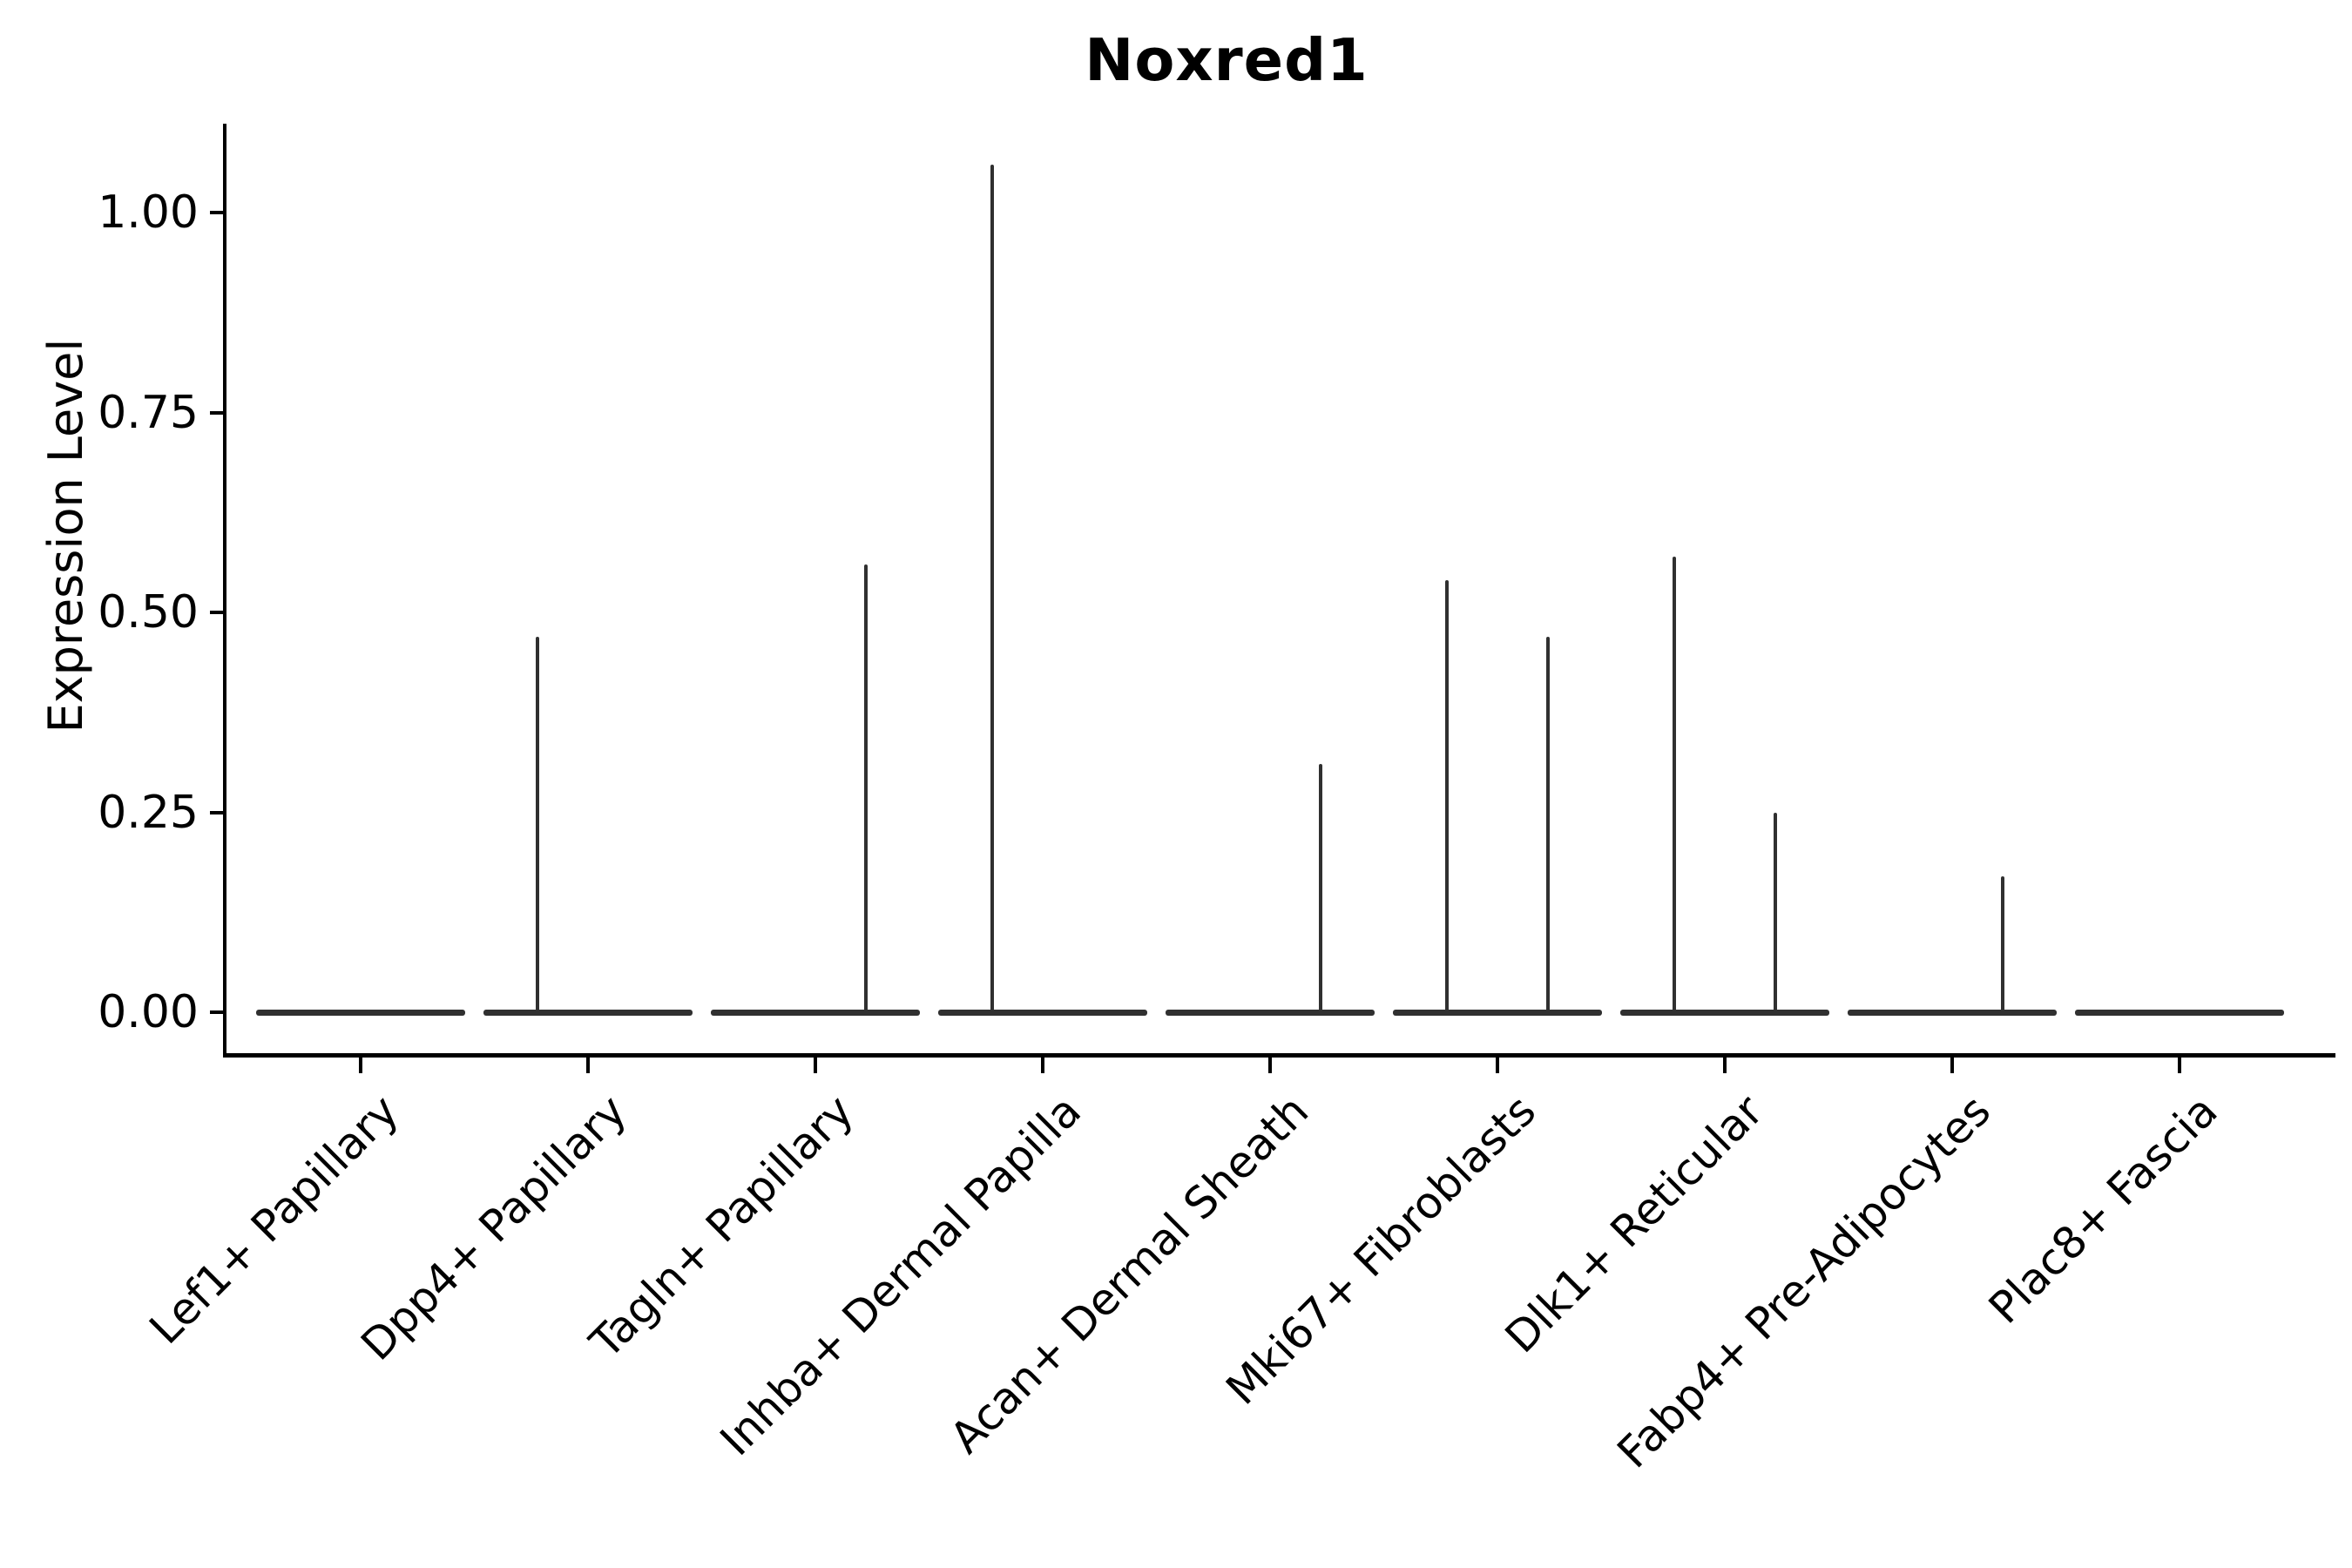  What do you see at coordinates (2103, 1209) in the screenshot?
I see `x-tick-label: Plac8+ Fascia` at bounding box center [2103, 1209].